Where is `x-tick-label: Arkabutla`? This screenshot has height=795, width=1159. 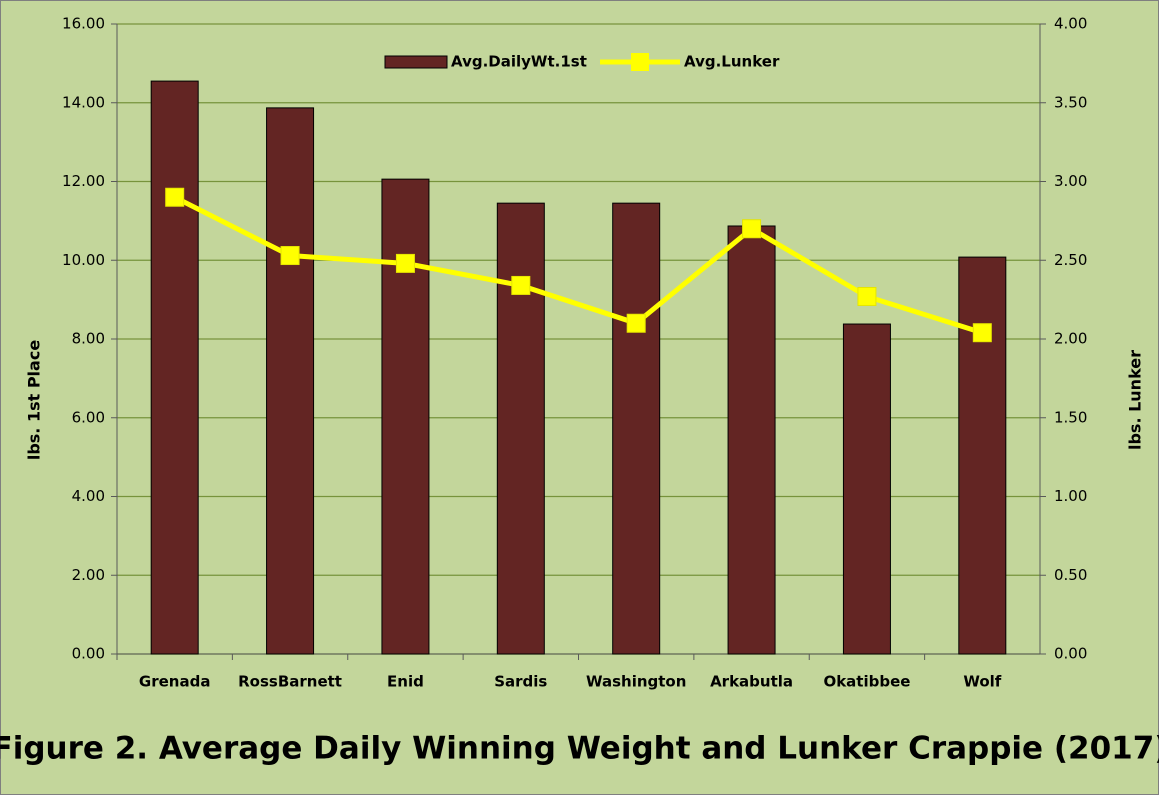
x-tick-label: Arkabutla is located at coordinates (751, 682).